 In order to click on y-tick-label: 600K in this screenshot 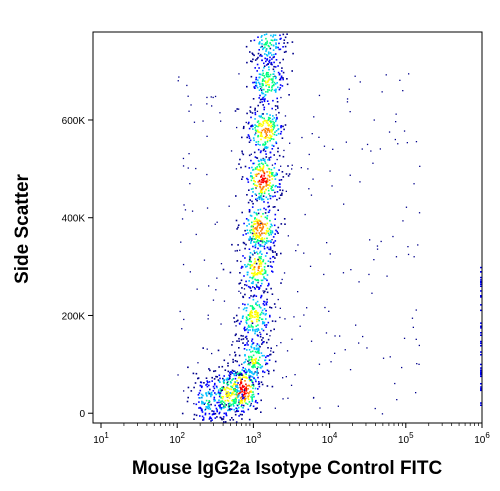, I will do `click(74, 121)`.